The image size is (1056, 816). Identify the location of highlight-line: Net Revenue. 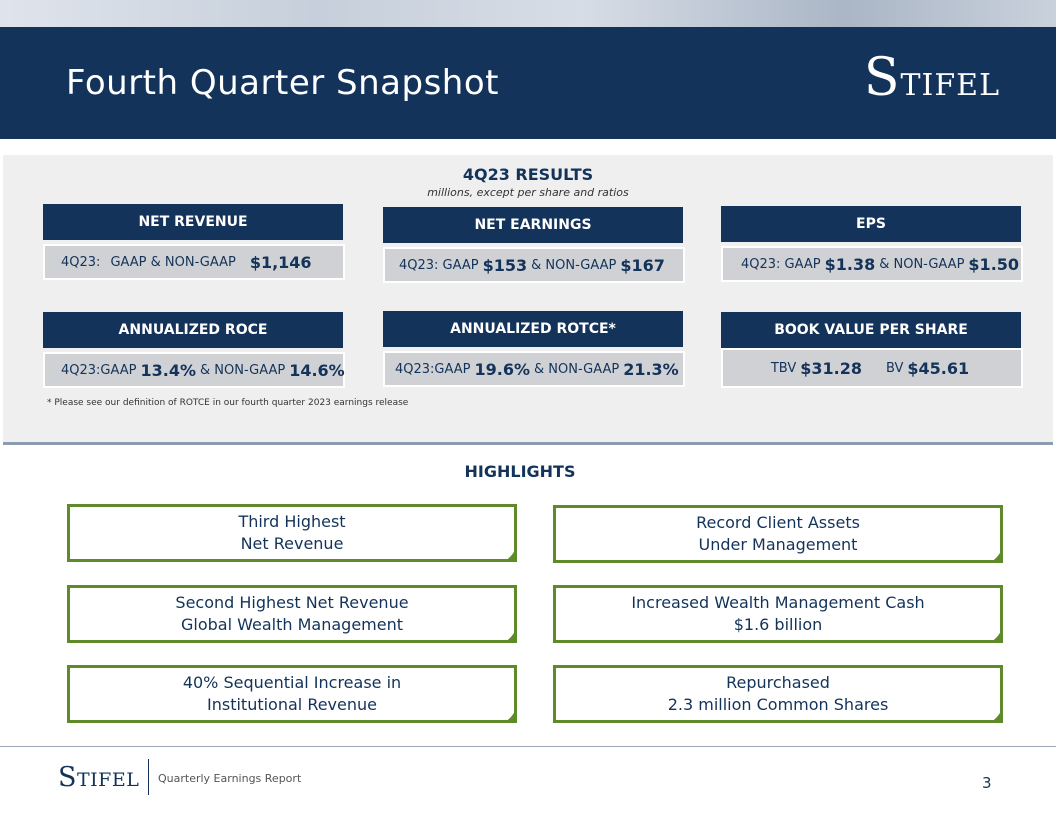
(292, 543).